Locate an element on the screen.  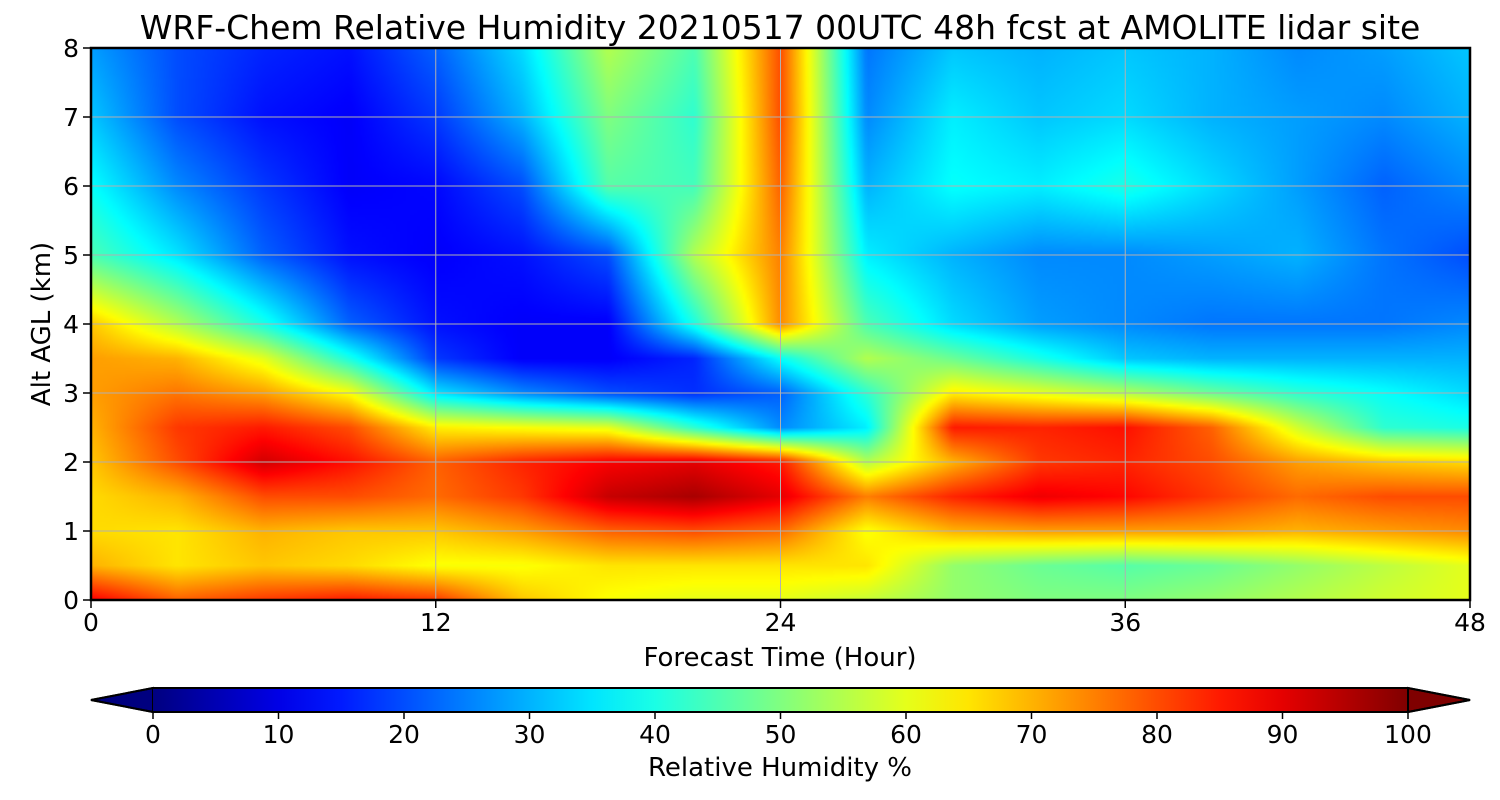
y-tick-label: 4 is located at coordinates (71, 324).